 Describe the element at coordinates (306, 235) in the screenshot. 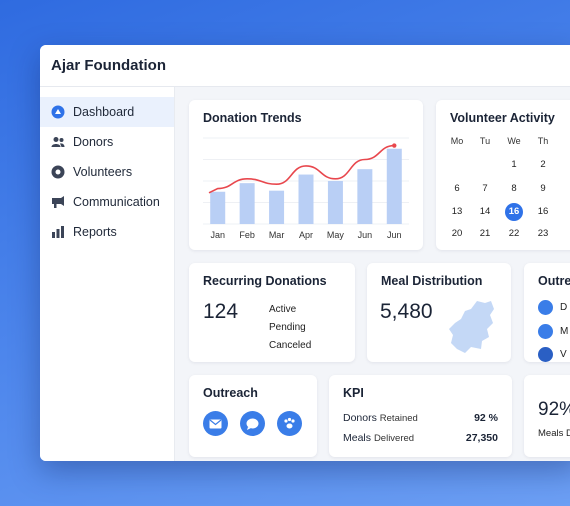

I see `x-tick-label: Apr` at that location.